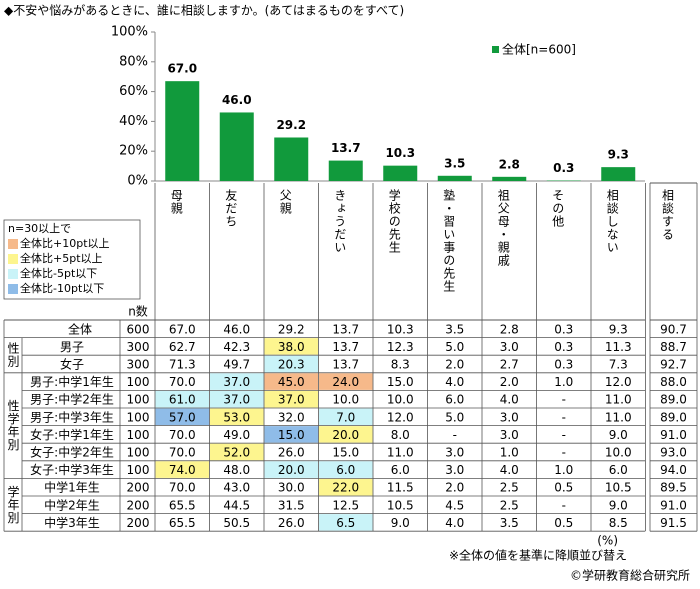 Image resolution: width=700 pixels, height=589 pixels. What do you see at coordinates (62, 288) in the screenshot?
I see `legend-label: 全体比-10pt以下` at bounding box center [62, 288].